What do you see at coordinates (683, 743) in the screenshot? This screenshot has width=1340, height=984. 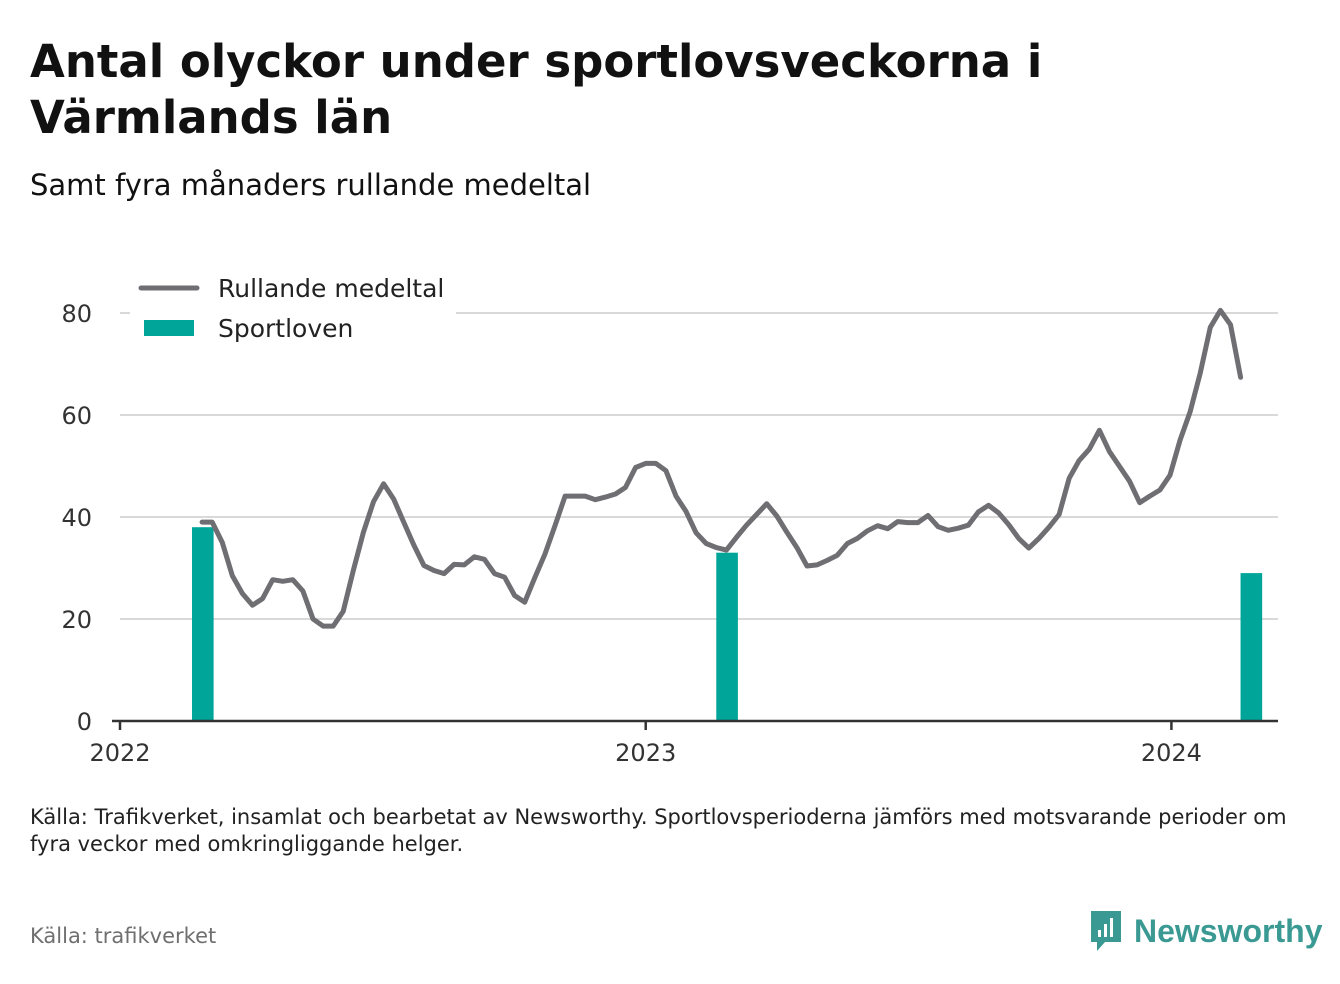 I see `x-axis: 2022 2023 2024` at bounding box center [683, 743].